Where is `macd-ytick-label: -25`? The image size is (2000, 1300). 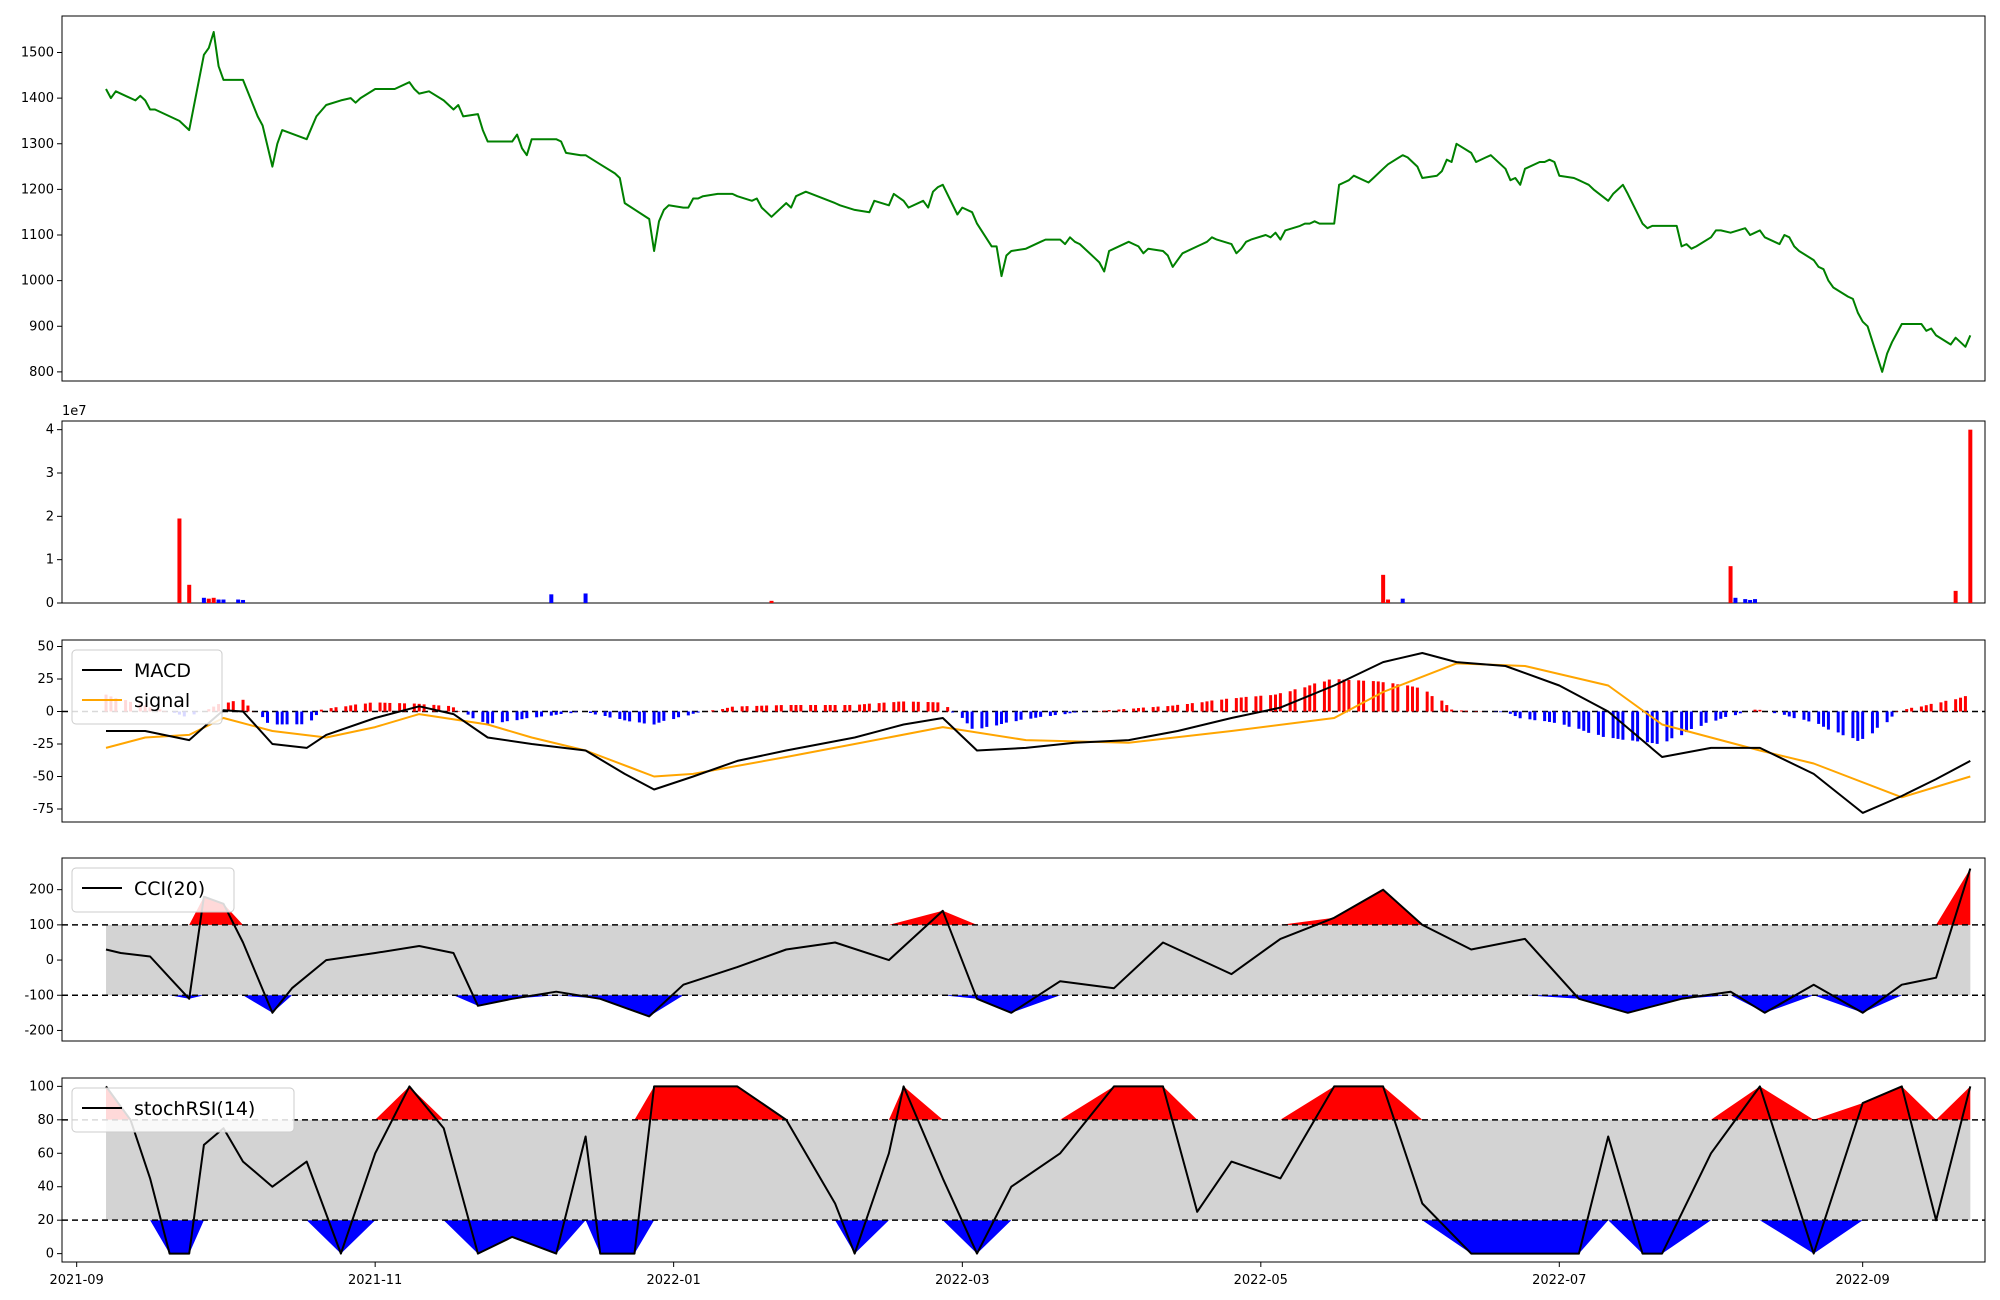
macd-ytick-label: -25 is located at coordinates (43, 744).